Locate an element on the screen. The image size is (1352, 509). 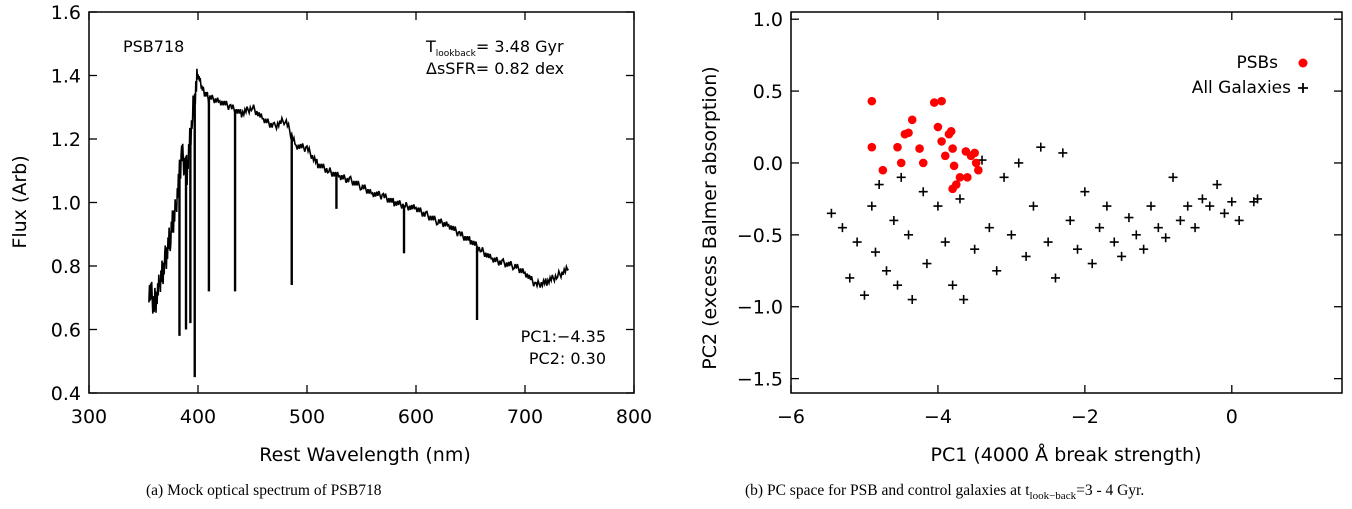
spectrum-x-tick-label: 800 is located at coordinates (634, 417).